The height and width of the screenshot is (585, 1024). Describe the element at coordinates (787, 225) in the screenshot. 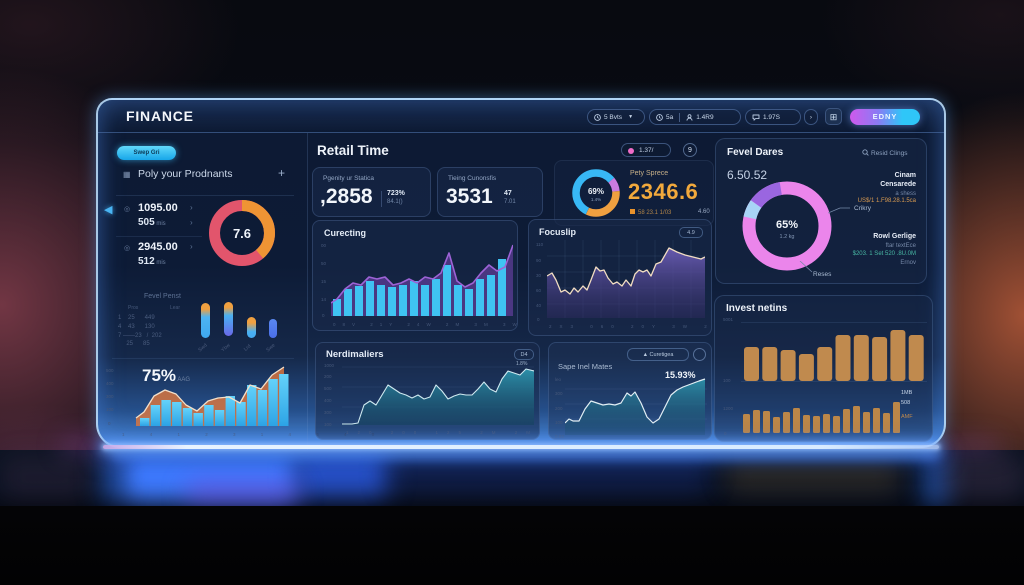

I see `svg-text: 65%` at that location.